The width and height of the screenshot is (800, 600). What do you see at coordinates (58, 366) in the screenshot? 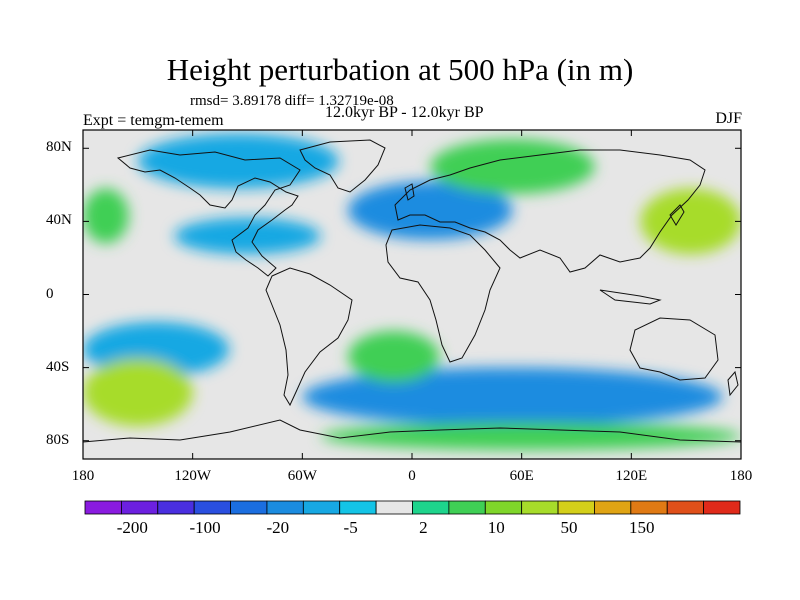
I see `lat-tick-label: 40S` at bounding box center [58, 366].